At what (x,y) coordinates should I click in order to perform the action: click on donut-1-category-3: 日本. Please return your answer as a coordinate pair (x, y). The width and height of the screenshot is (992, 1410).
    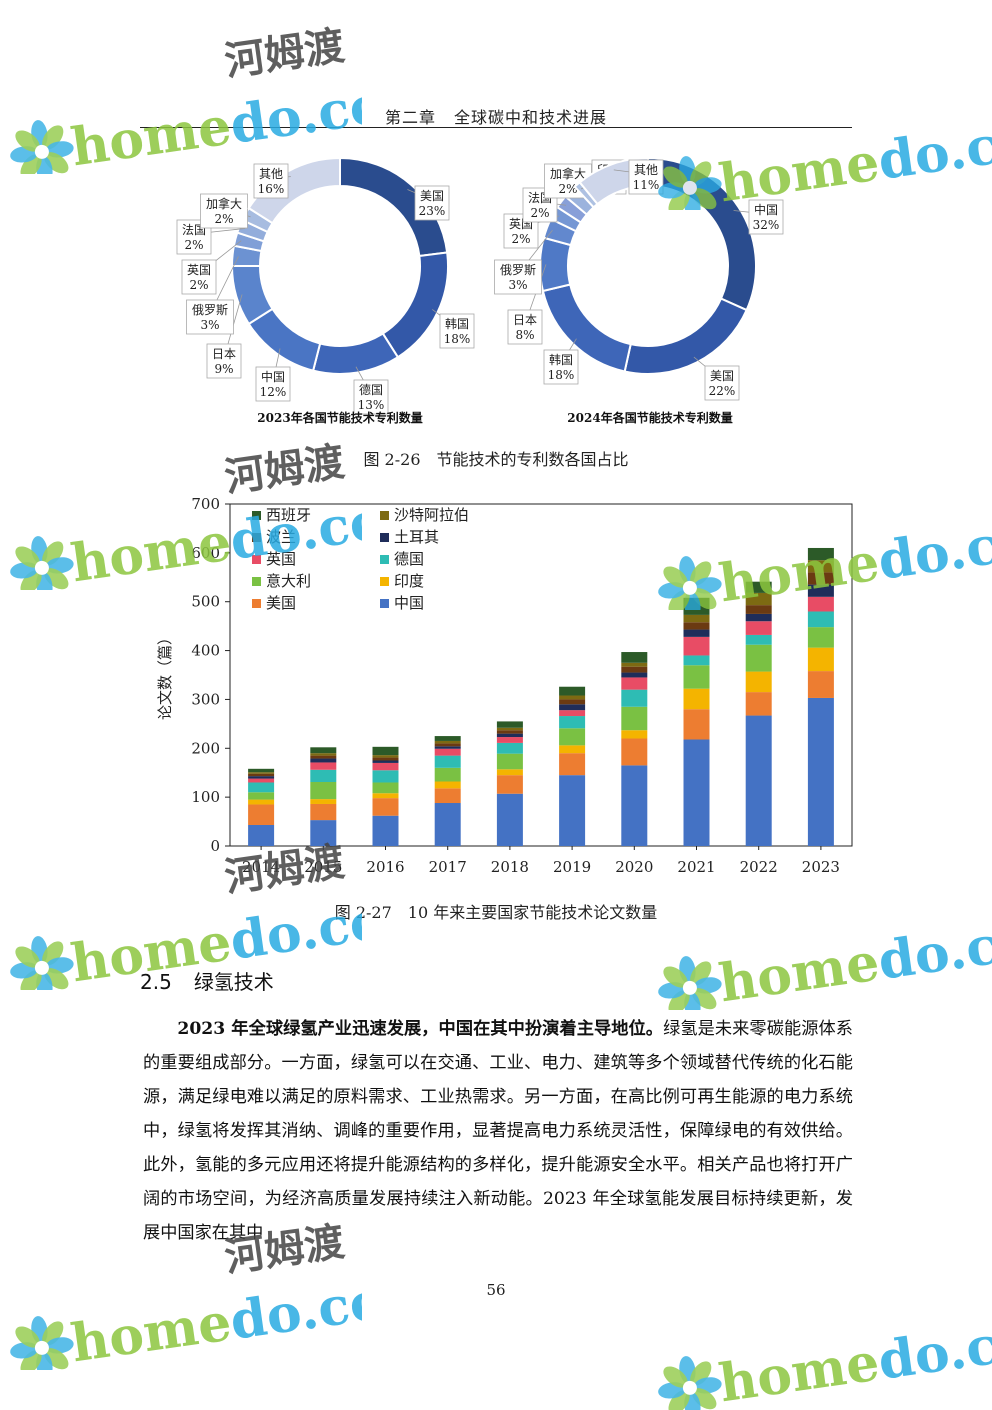
    Looking at the image, I should click on (525, 320).